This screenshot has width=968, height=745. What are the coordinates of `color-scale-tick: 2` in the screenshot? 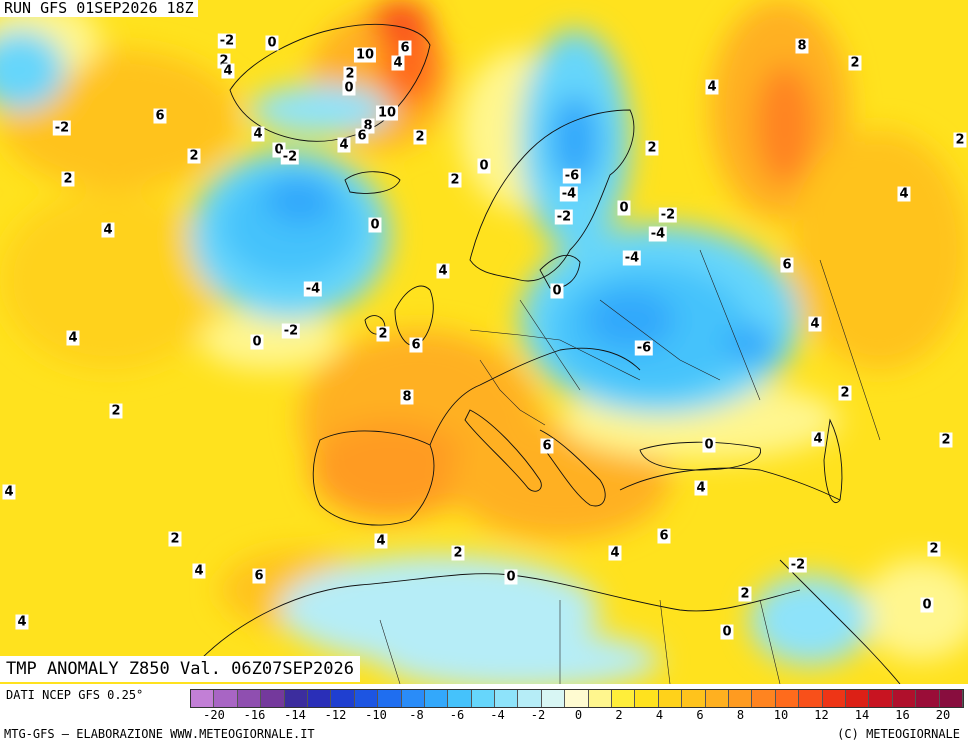 It's located at (619, 715).